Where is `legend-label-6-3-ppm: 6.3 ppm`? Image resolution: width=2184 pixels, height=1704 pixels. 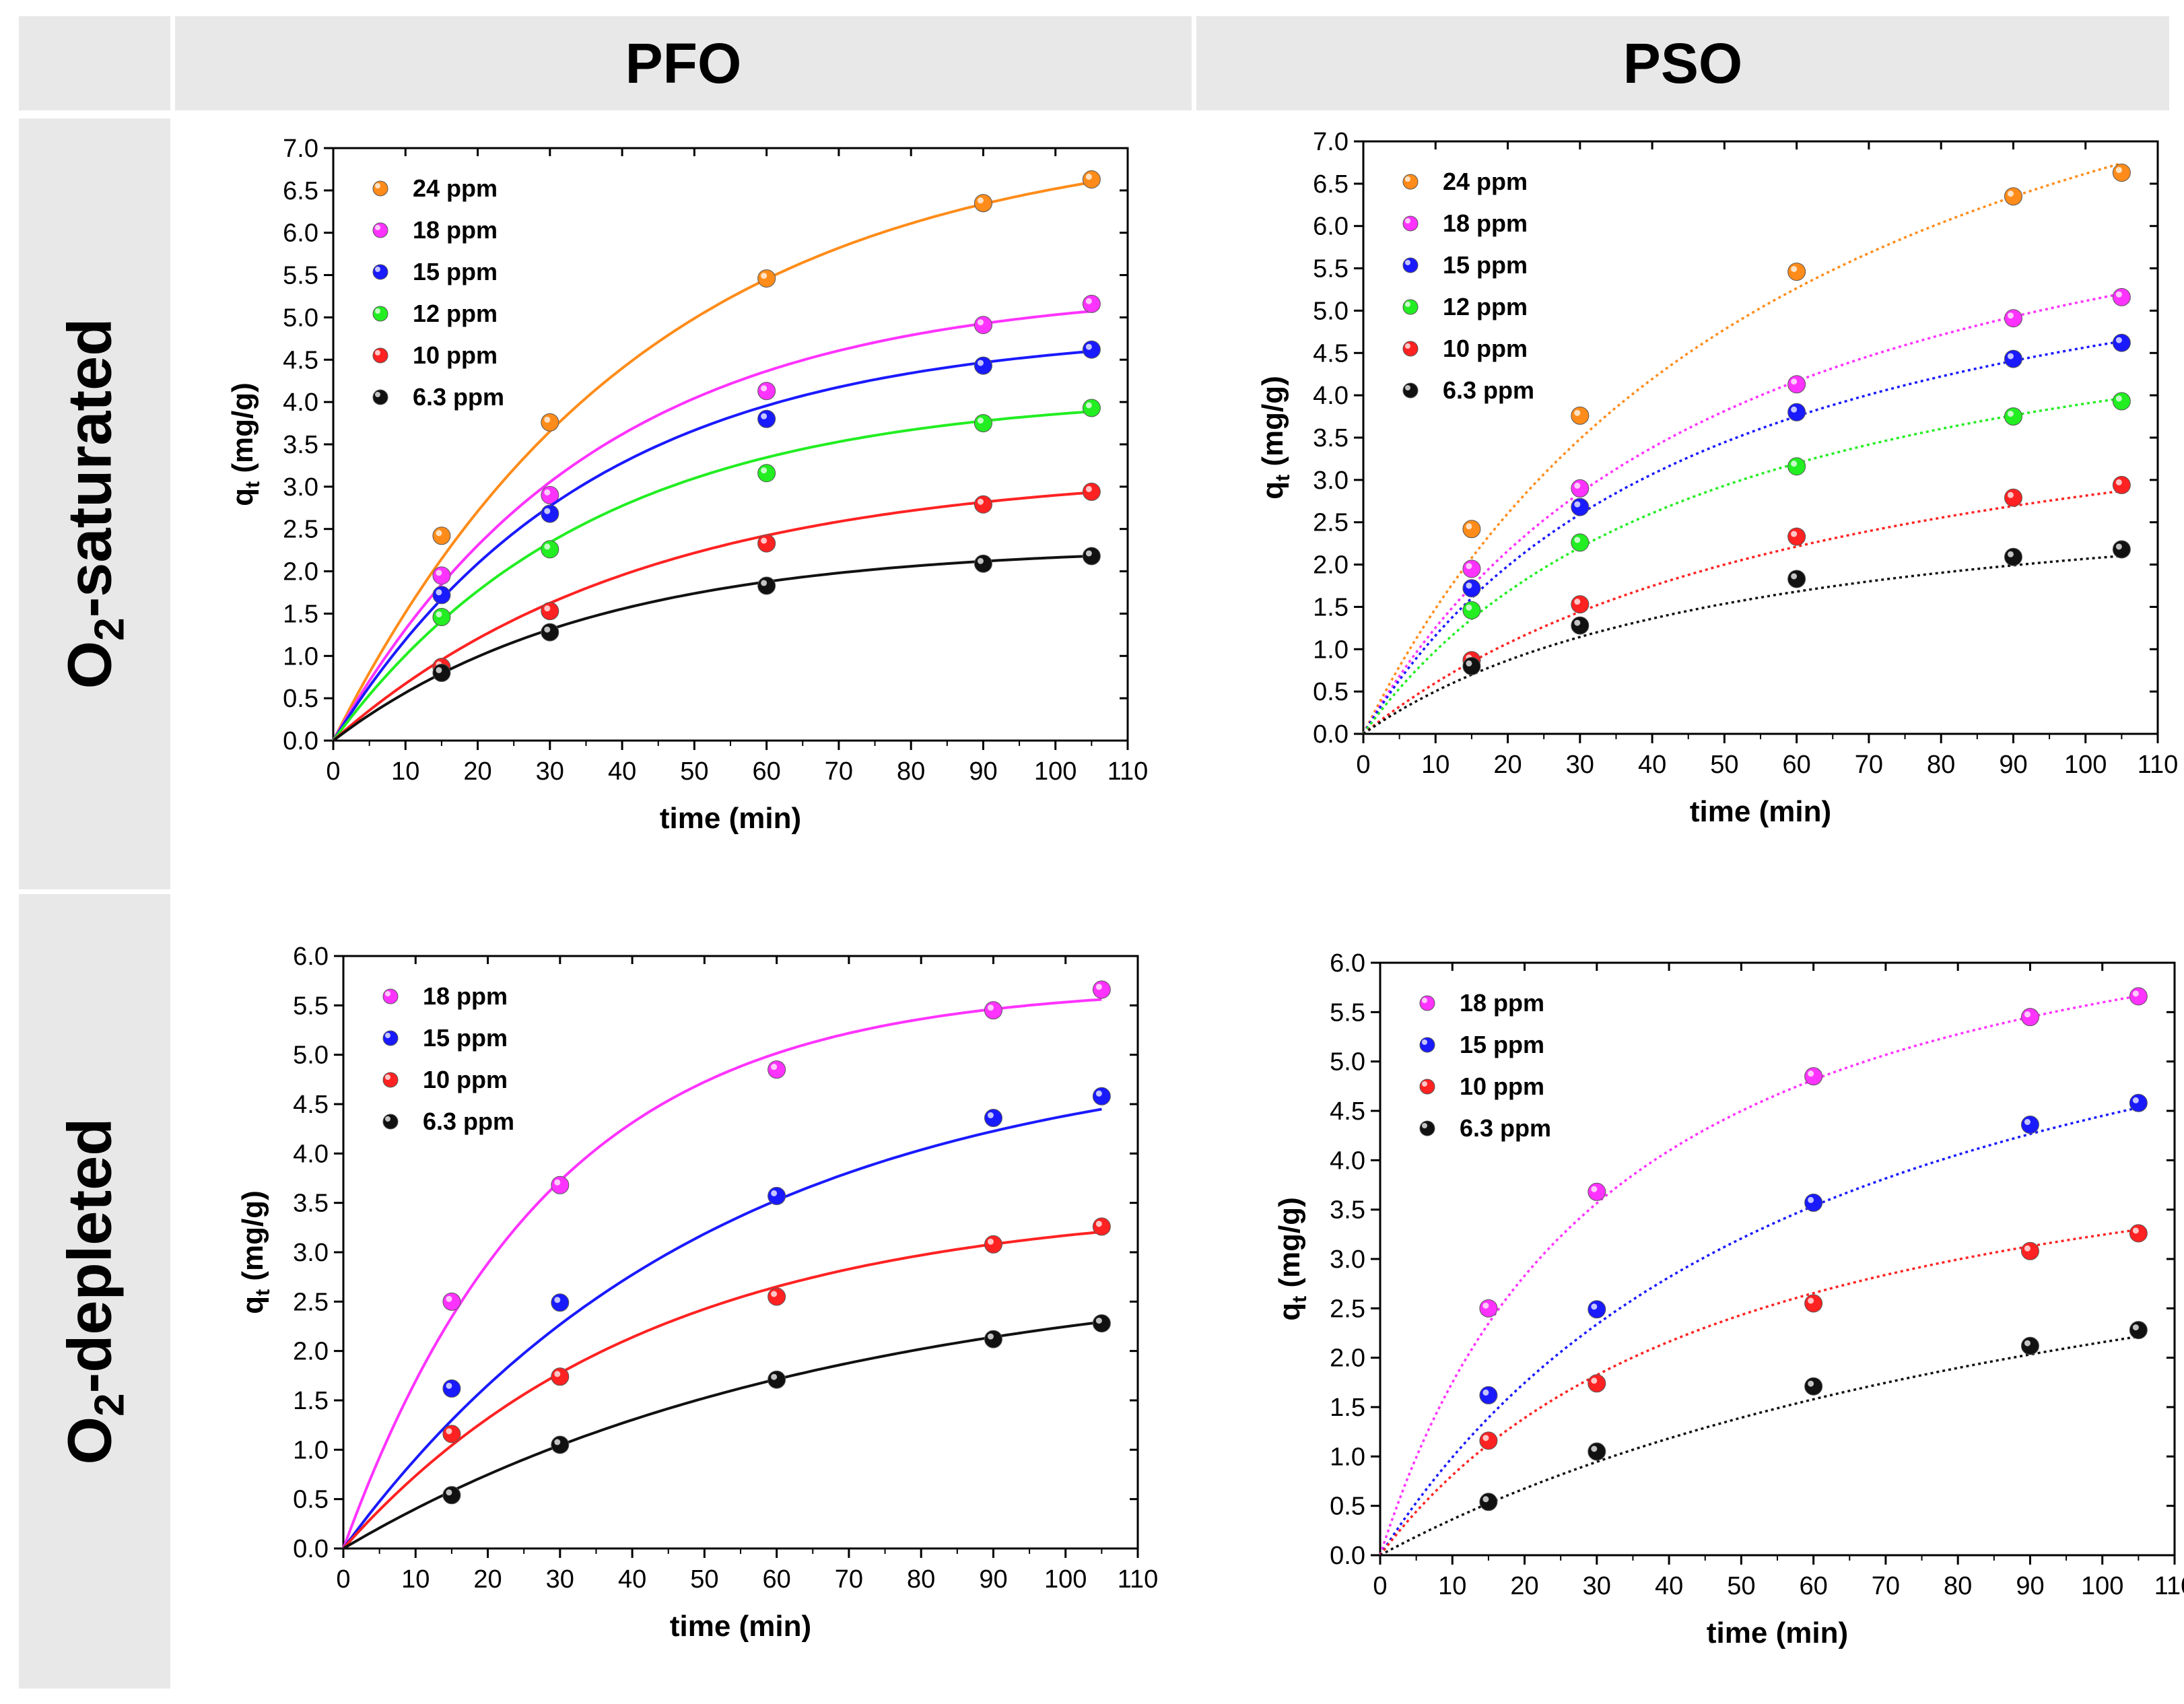
legend-label-6-3-ppm: 6.3 ppm is located at coordinates (1505, 1128).